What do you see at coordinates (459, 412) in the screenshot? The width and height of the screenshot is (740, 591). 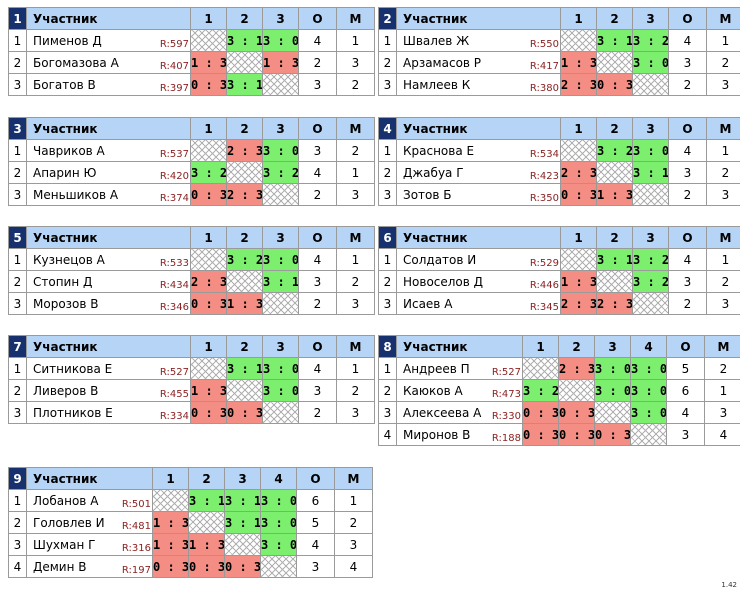 I see `player-cell: Алексеева А R:330` at bounding box center [459, 412].